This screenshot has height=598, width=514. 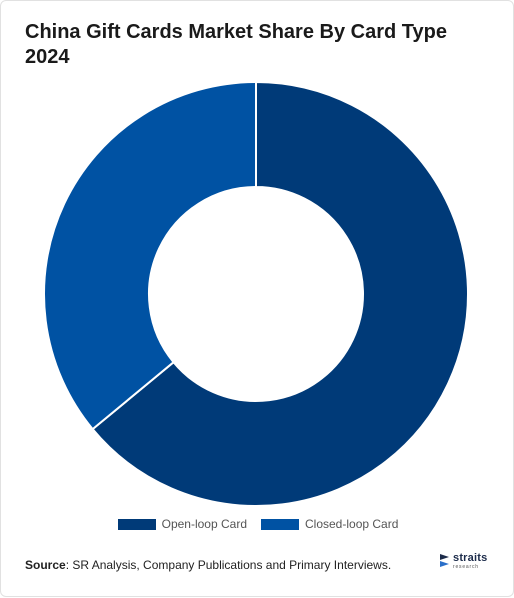 I want to click on chart-legend: Open-loop Card Closed-loop Card, so click(x=257, y=524).